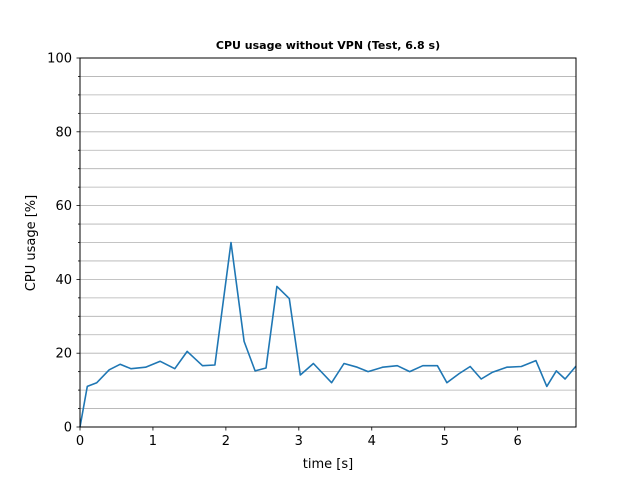  What do you see at coordinates (63, 132) in the screenshot?
I see `y-tick-label: 80` at bounding box center [63, 132].